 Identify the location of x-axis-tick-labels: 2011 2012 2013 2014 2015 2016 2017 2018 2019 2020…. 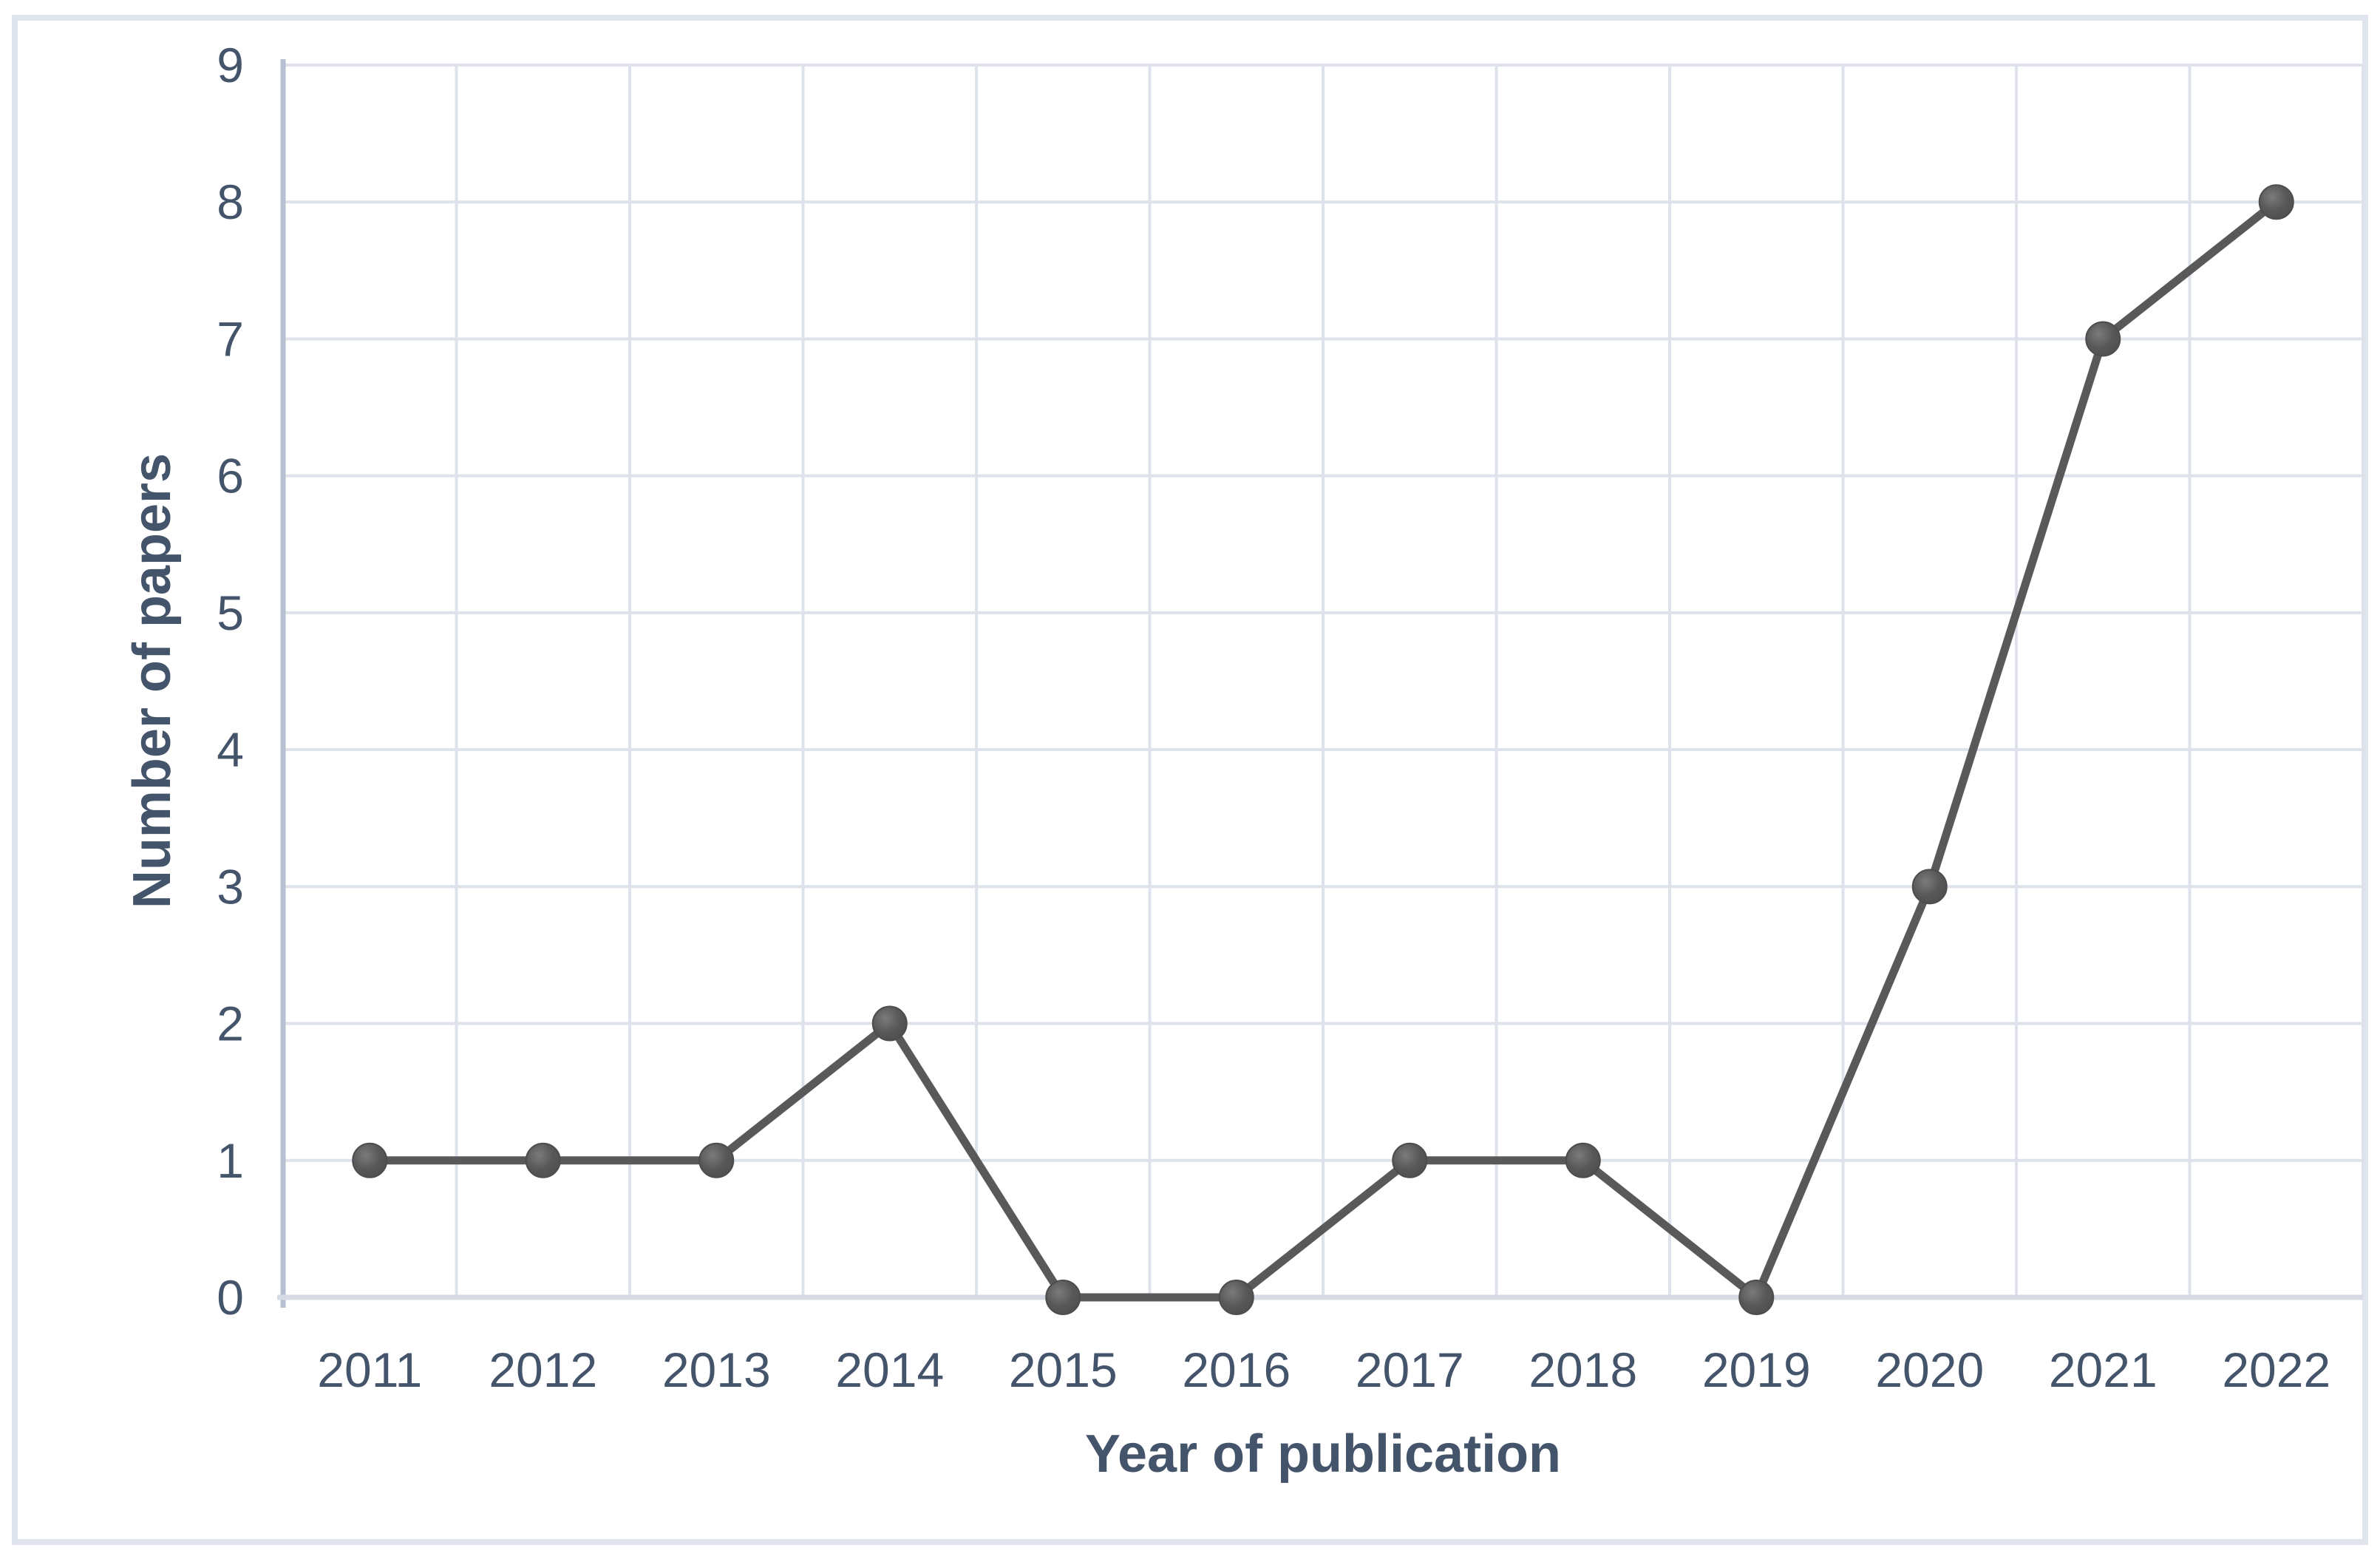
(1323, 1369).